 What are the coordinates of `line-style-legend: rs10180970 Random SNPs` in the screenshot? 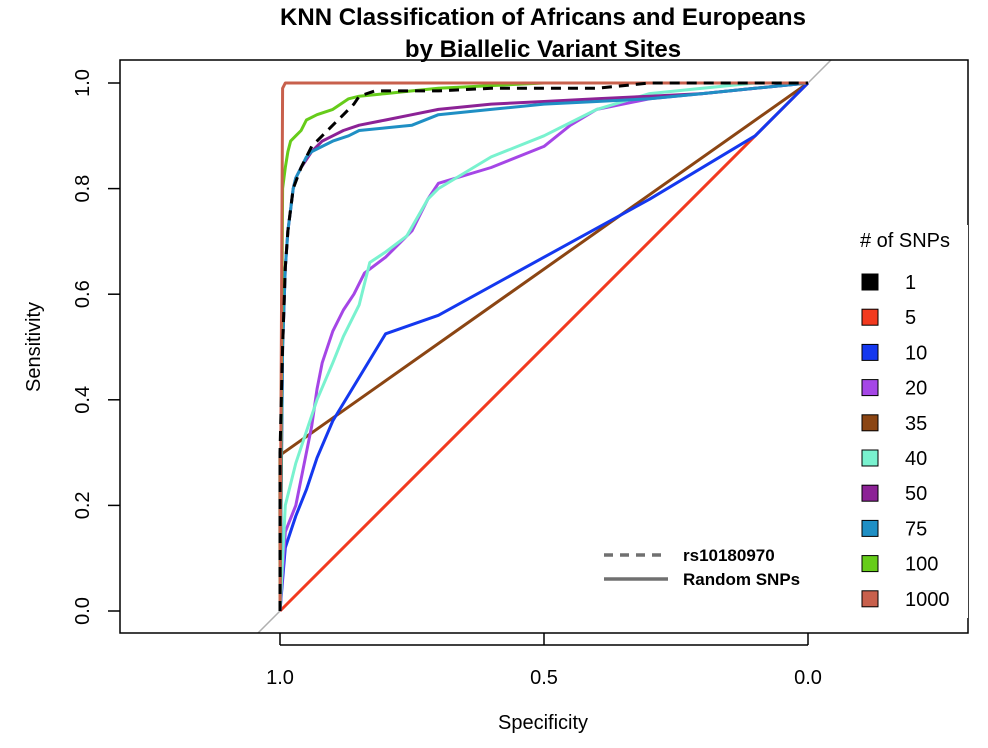 It's located at (702, 567).